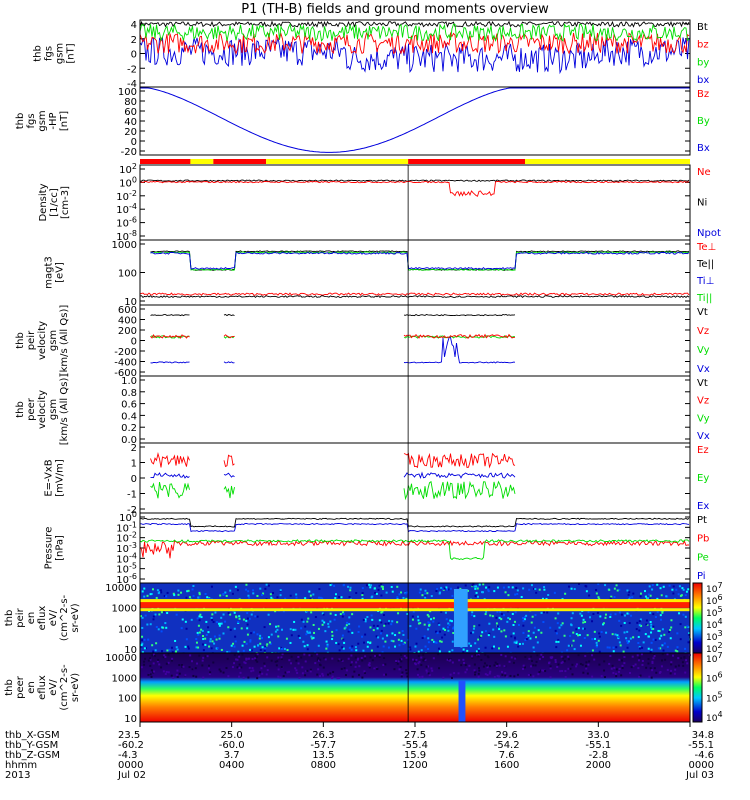  What do you see at coordinates (71, 53) in the screenshot?
I see `ylabel-line: [nT]` at bounding box center [71, 53].